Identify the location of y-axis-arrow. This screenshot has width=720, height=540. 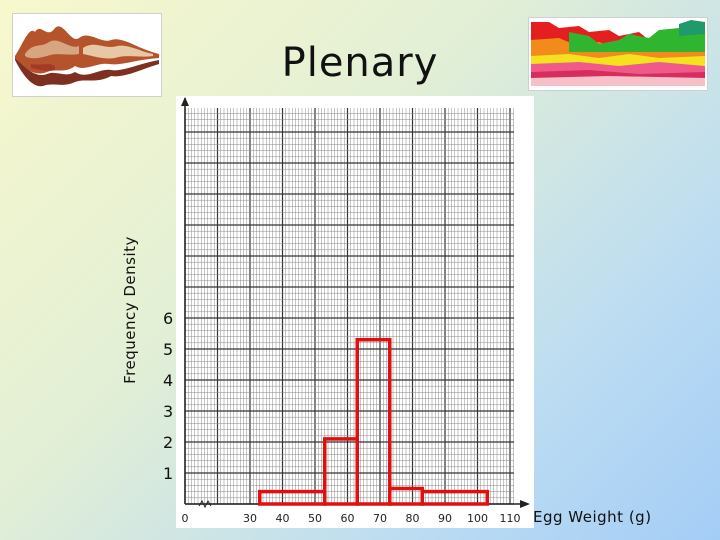
(185, 101).